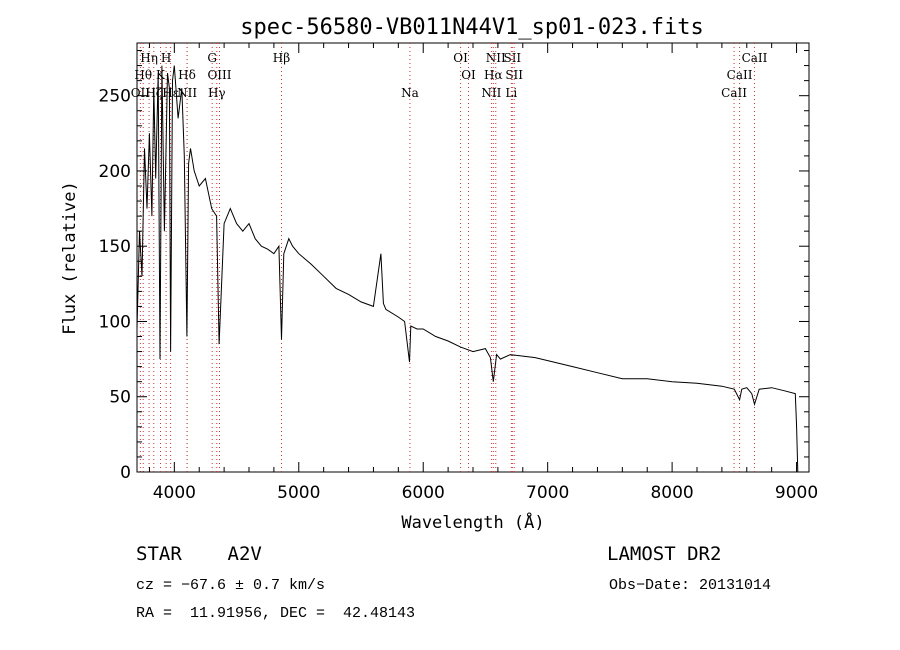 The image size is (900, 650). I want to click on line-marker-label-11: Hγ, so click(217, 93).